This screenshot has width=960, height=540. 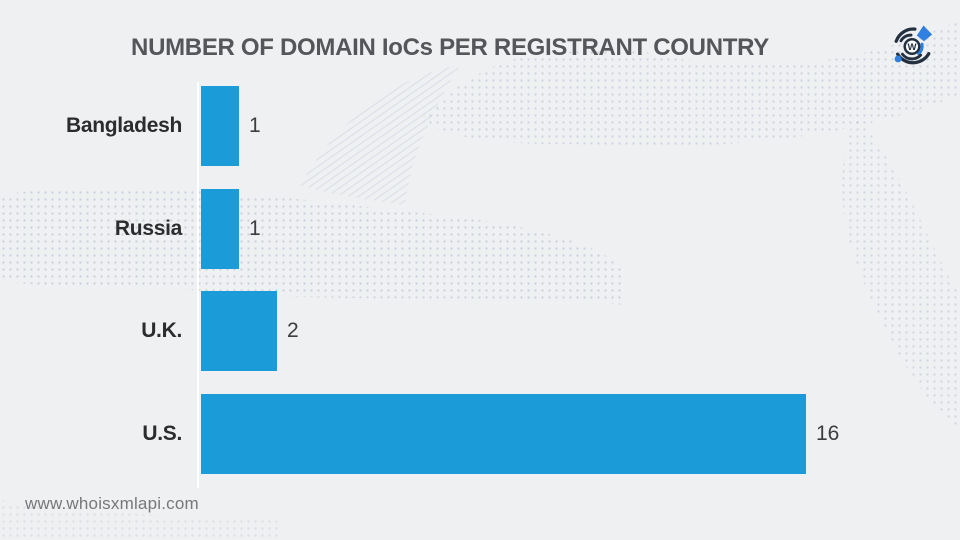 I want to click on category-label: U.K., so click(x=161, y=330).